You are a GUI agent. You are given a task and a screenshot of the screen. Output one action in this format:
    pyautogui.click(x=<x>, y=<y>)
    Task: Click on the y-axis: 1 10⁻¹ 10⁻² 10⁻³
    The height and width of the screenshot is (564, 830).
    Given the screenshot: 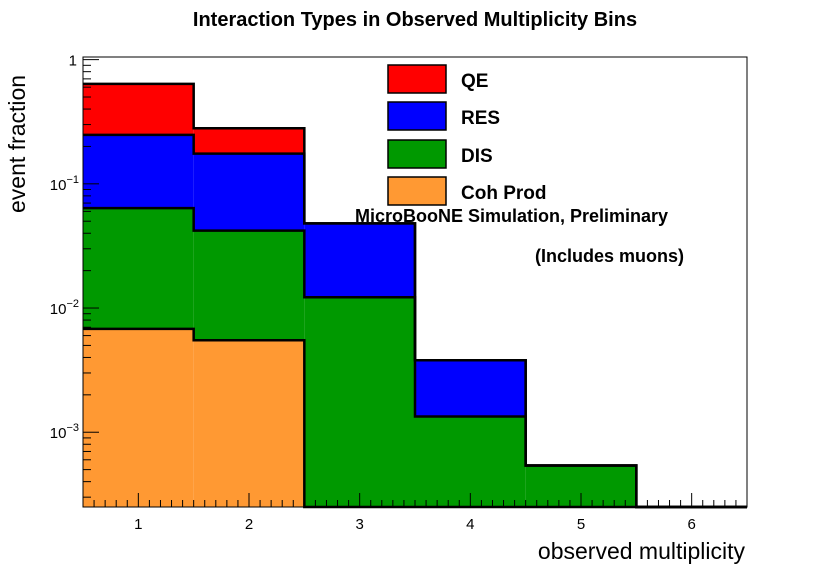 What is the action you would take?
    pyautogui.click(x=74, y=275)
    